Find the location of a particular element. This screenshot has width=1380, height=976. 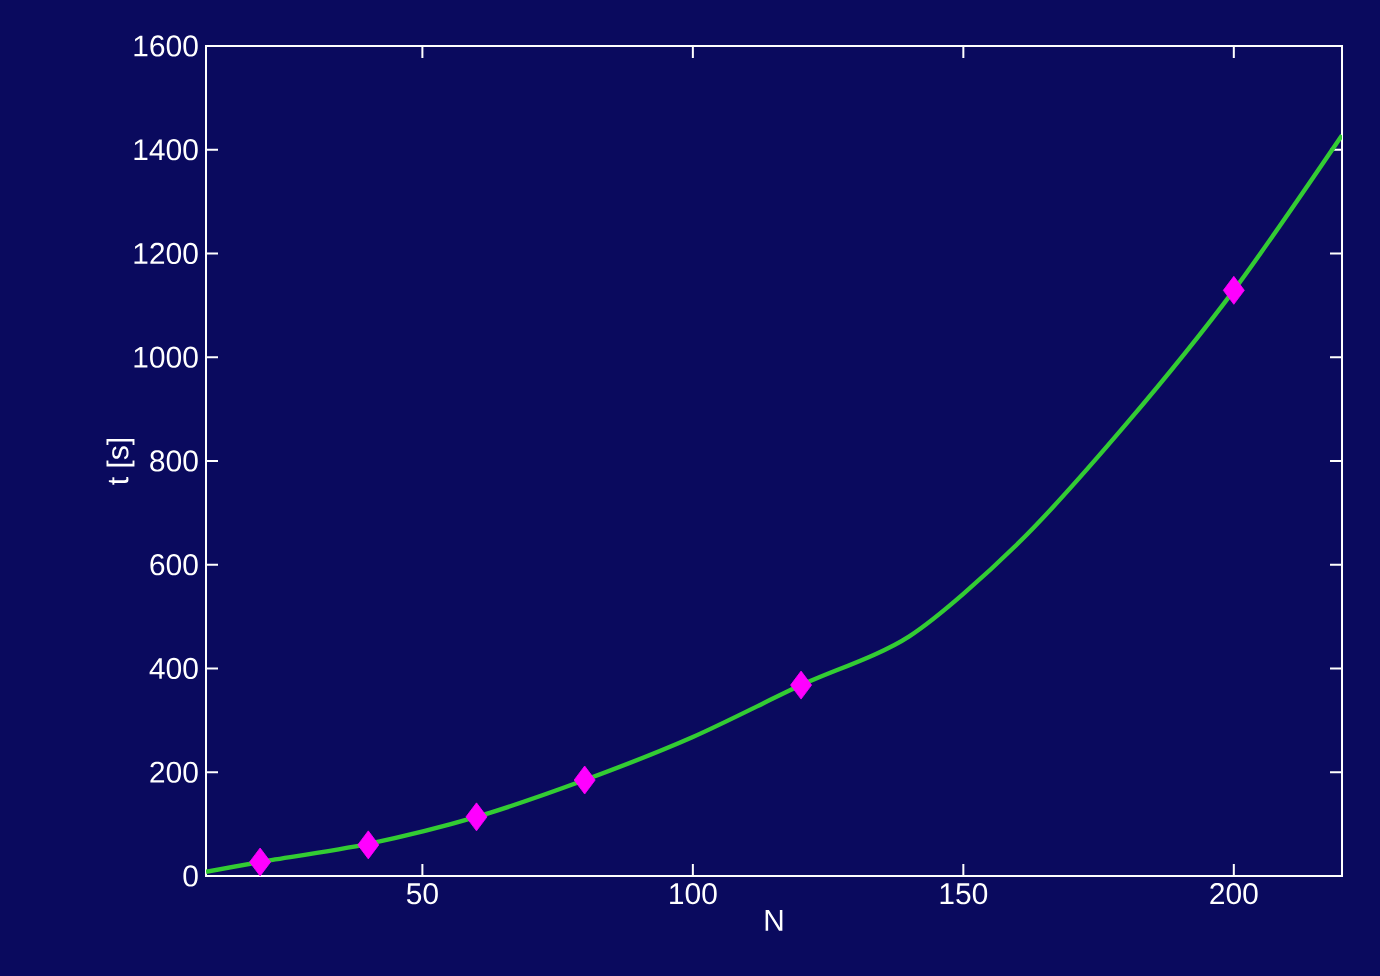

y-tick-label: 600 is located at coordinates (174, 565).